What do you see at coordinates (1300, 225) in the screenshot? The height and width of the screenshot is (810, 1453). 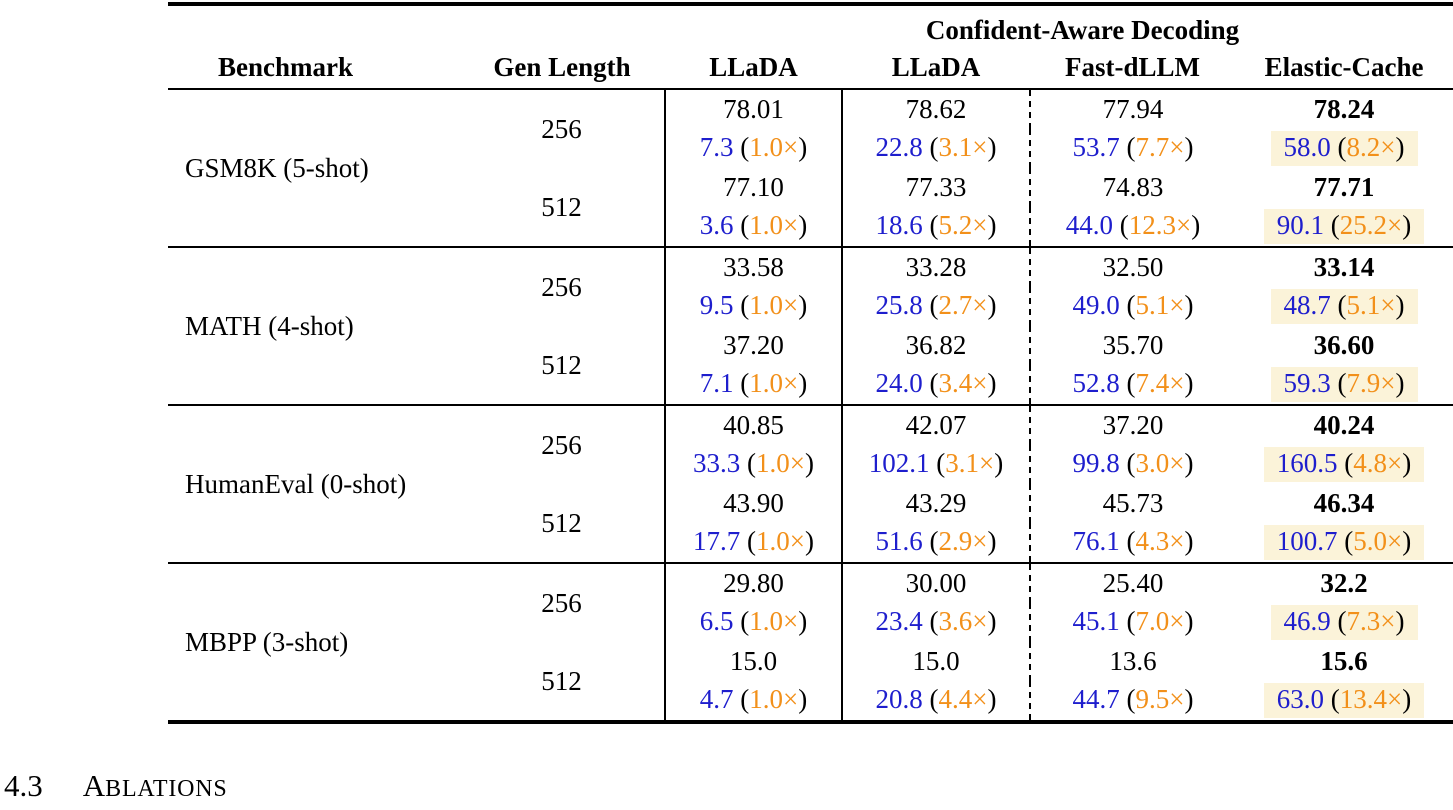 I see `throughput-value: 90.1` at bounding box center [1300, 225].